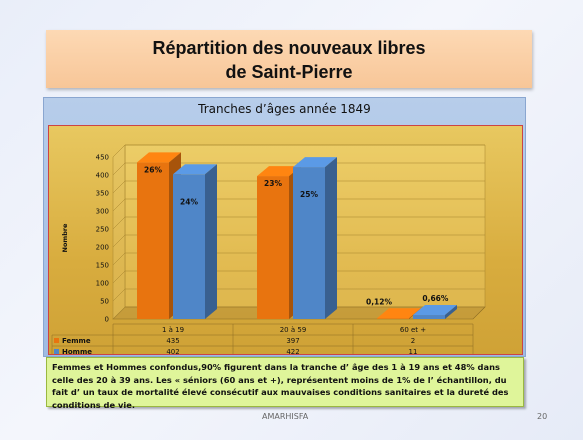  I want to click on data-label: 0,66%, so click(435, 298).